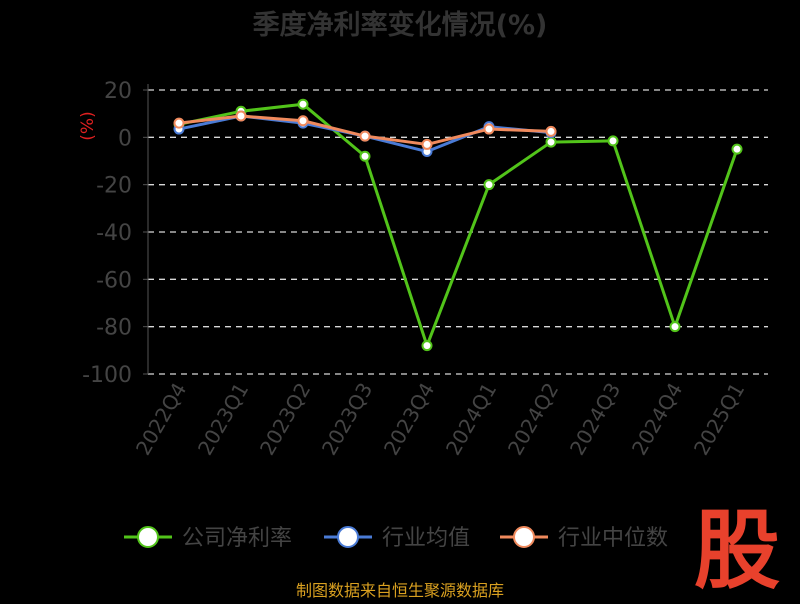  I want to click on x-tick-label: 2022Q4, so click(161, 419).